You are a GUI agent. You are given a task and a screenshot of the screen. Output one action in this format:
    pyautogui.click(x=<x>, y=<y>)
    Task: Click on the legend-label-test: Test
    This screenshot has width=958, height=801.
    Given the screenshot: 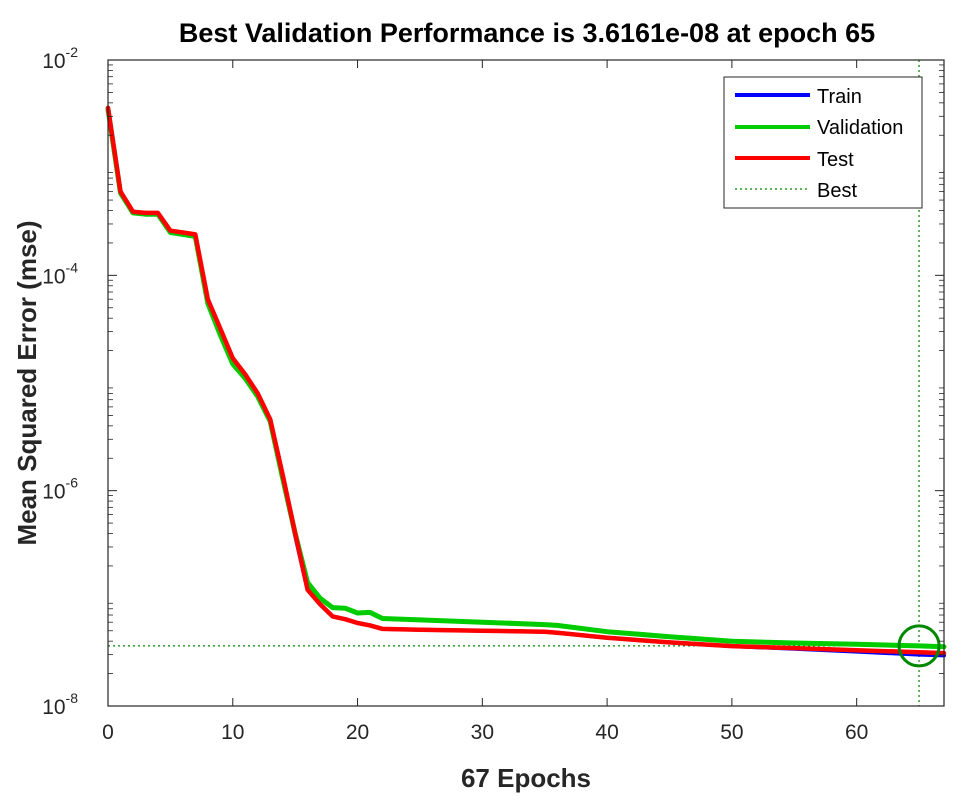 What is the action you would take?
    pyautogui.click(x=835, y=160)
    